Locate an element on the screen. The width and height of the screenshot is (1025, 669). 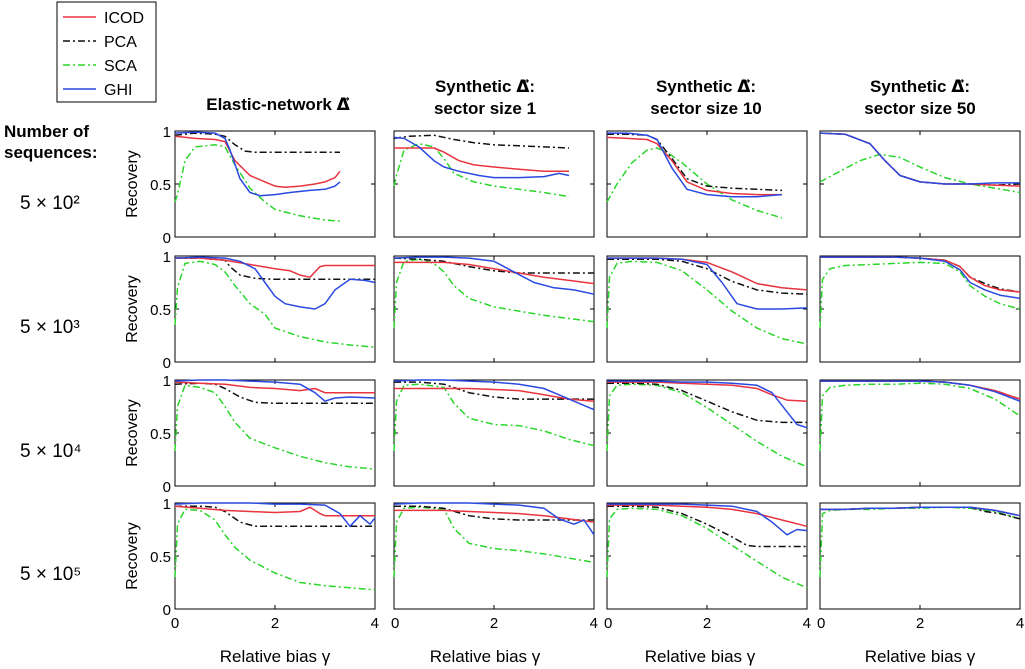
panel-r4-c1: 0 0.5 1 Recovery 0 2 4 is located at coordinates (251, 564).